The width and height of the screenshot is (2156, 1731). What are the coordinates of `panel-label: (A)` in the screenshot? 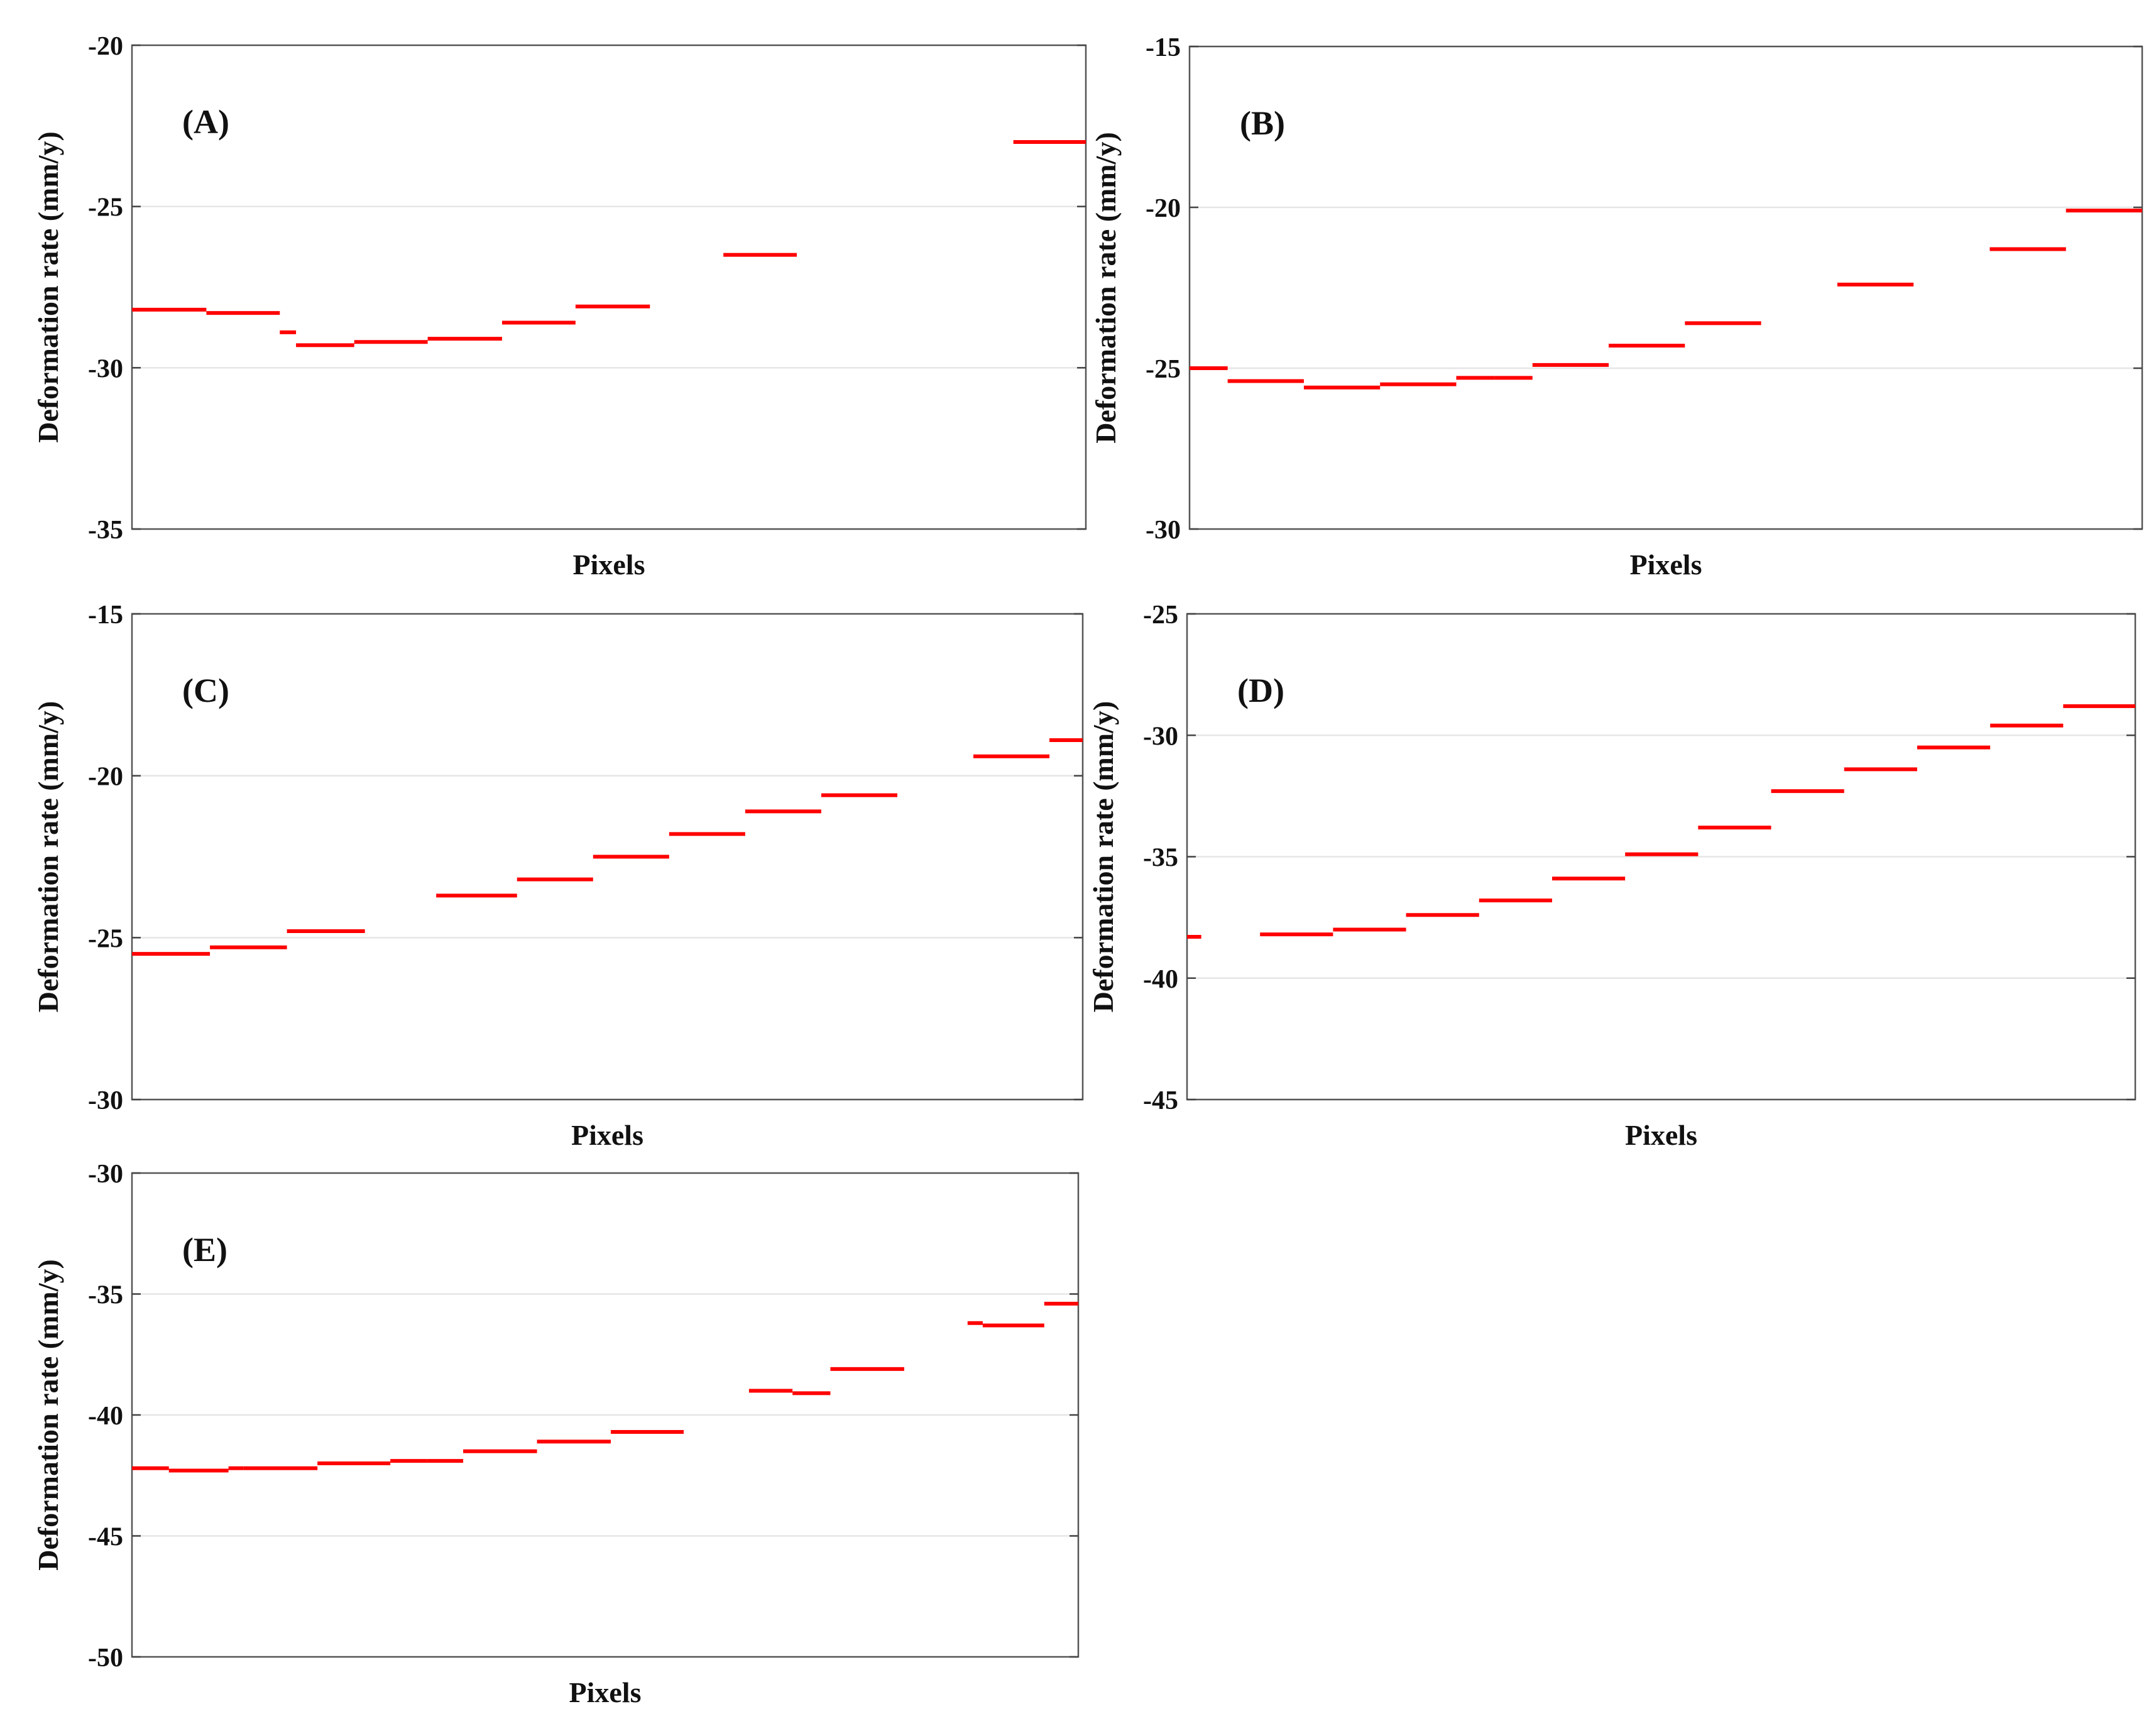 It's located at (206, 122).